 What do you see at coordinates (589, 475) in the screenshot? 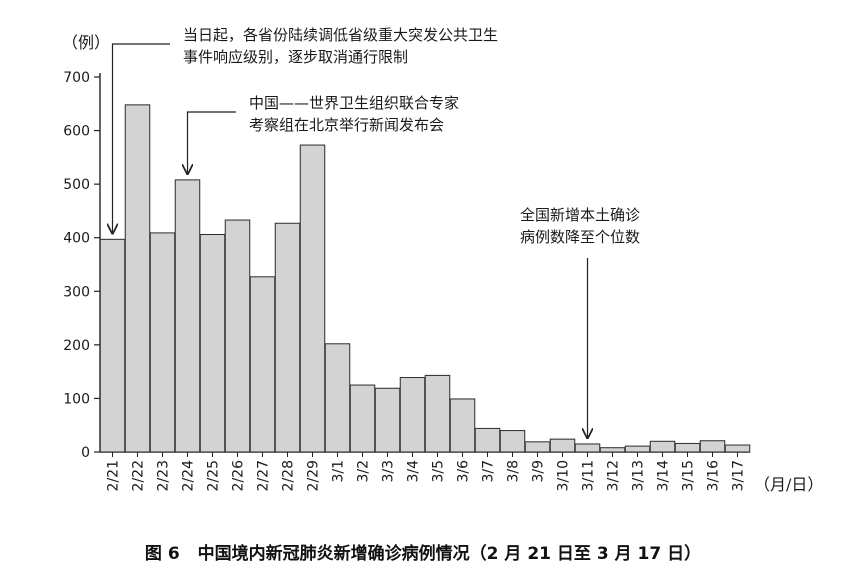
I see `x-tick-label: 3/11` at bounding box center [589, 475].